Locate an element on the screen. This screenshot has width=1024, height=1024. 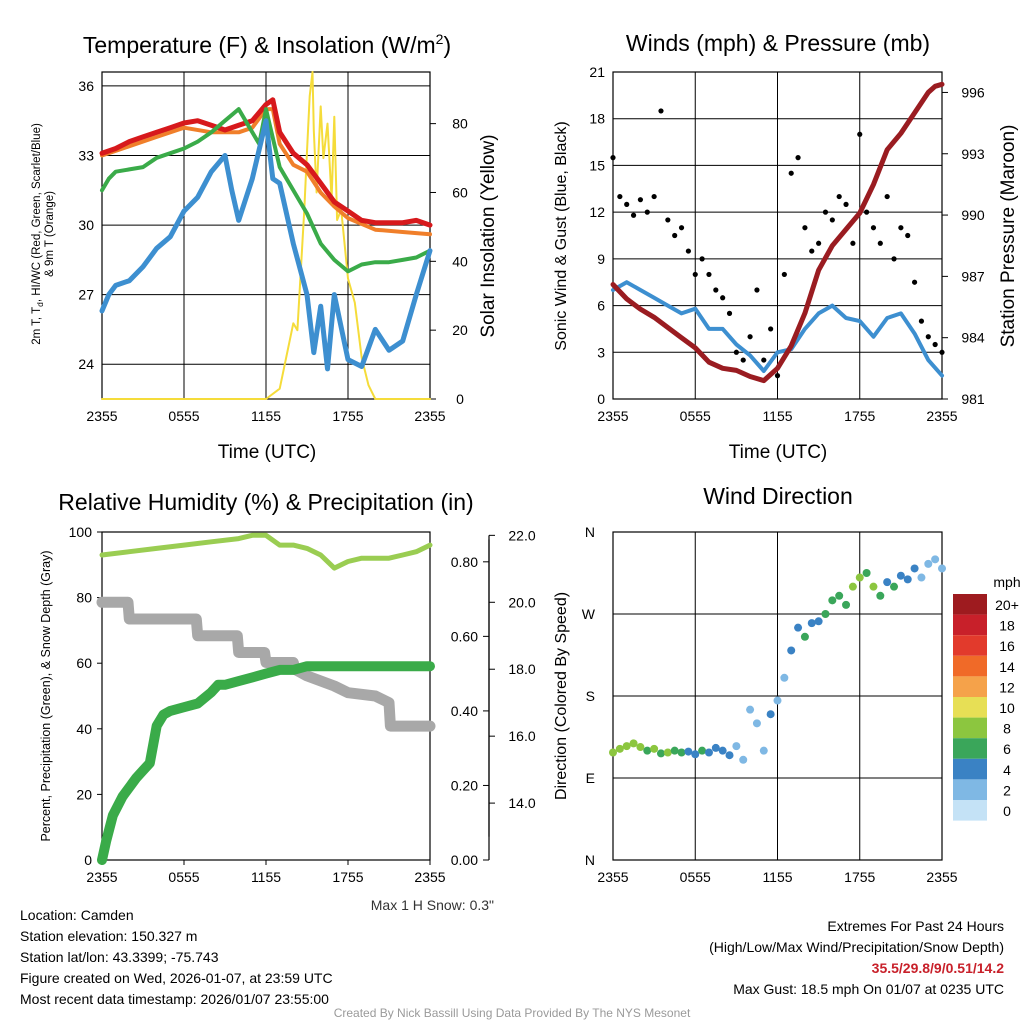
rh-x-tick-label: 2355 is located at coordinates (101, 877).